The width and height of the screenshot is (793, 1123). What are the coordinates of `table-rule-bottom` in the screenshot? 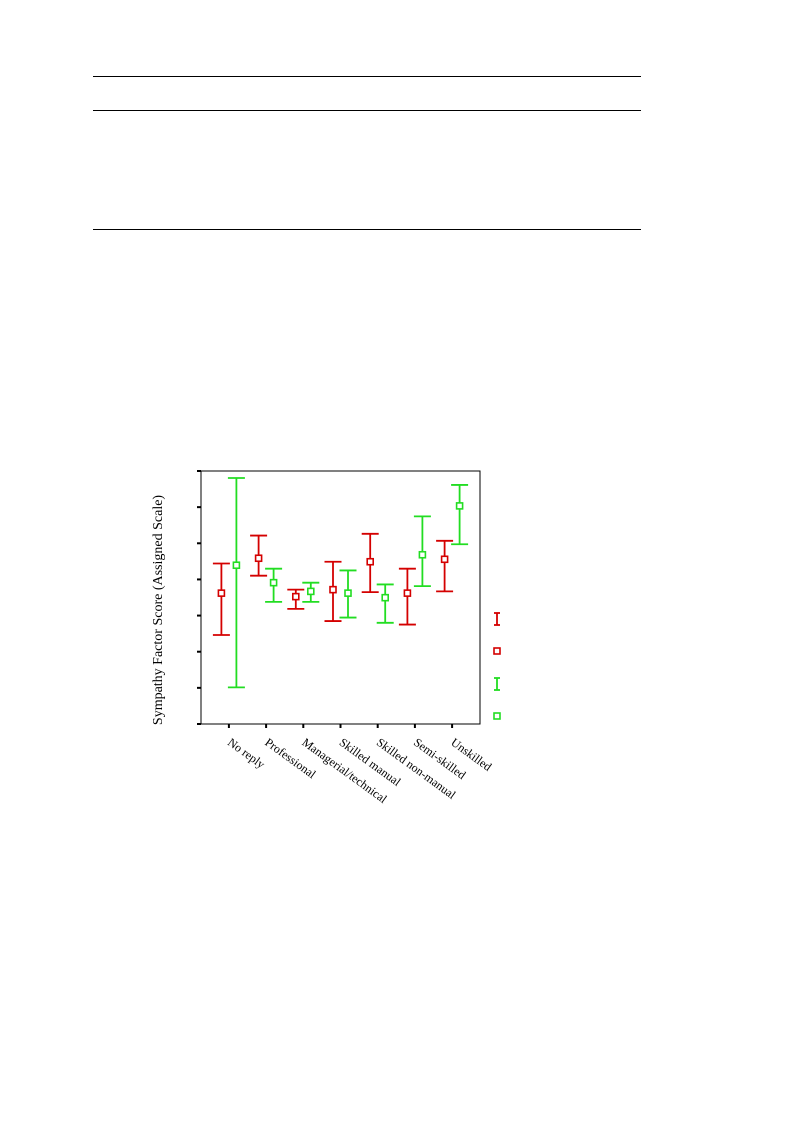 It's located at (367, 229).